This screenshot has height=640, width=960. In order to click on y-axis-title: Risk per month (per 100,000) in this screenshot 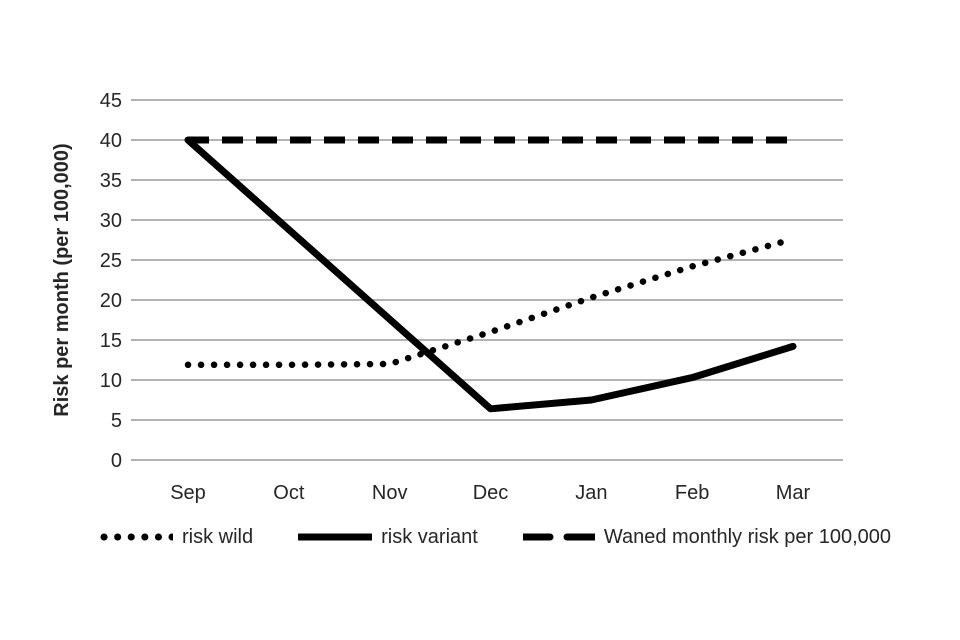, I will do `click(62, 279)`.